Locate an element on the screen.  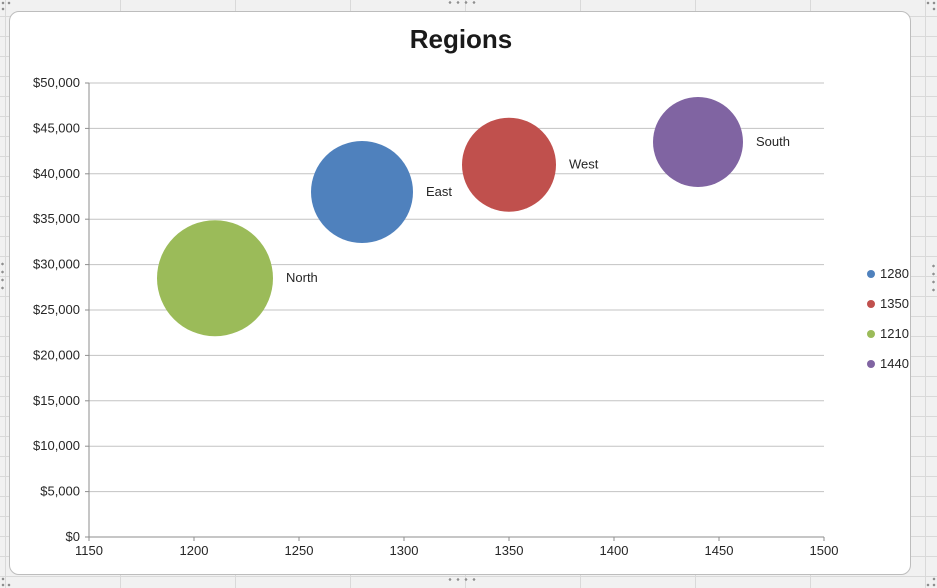
legend-label: 1440 is located at coordinates (894, 363).